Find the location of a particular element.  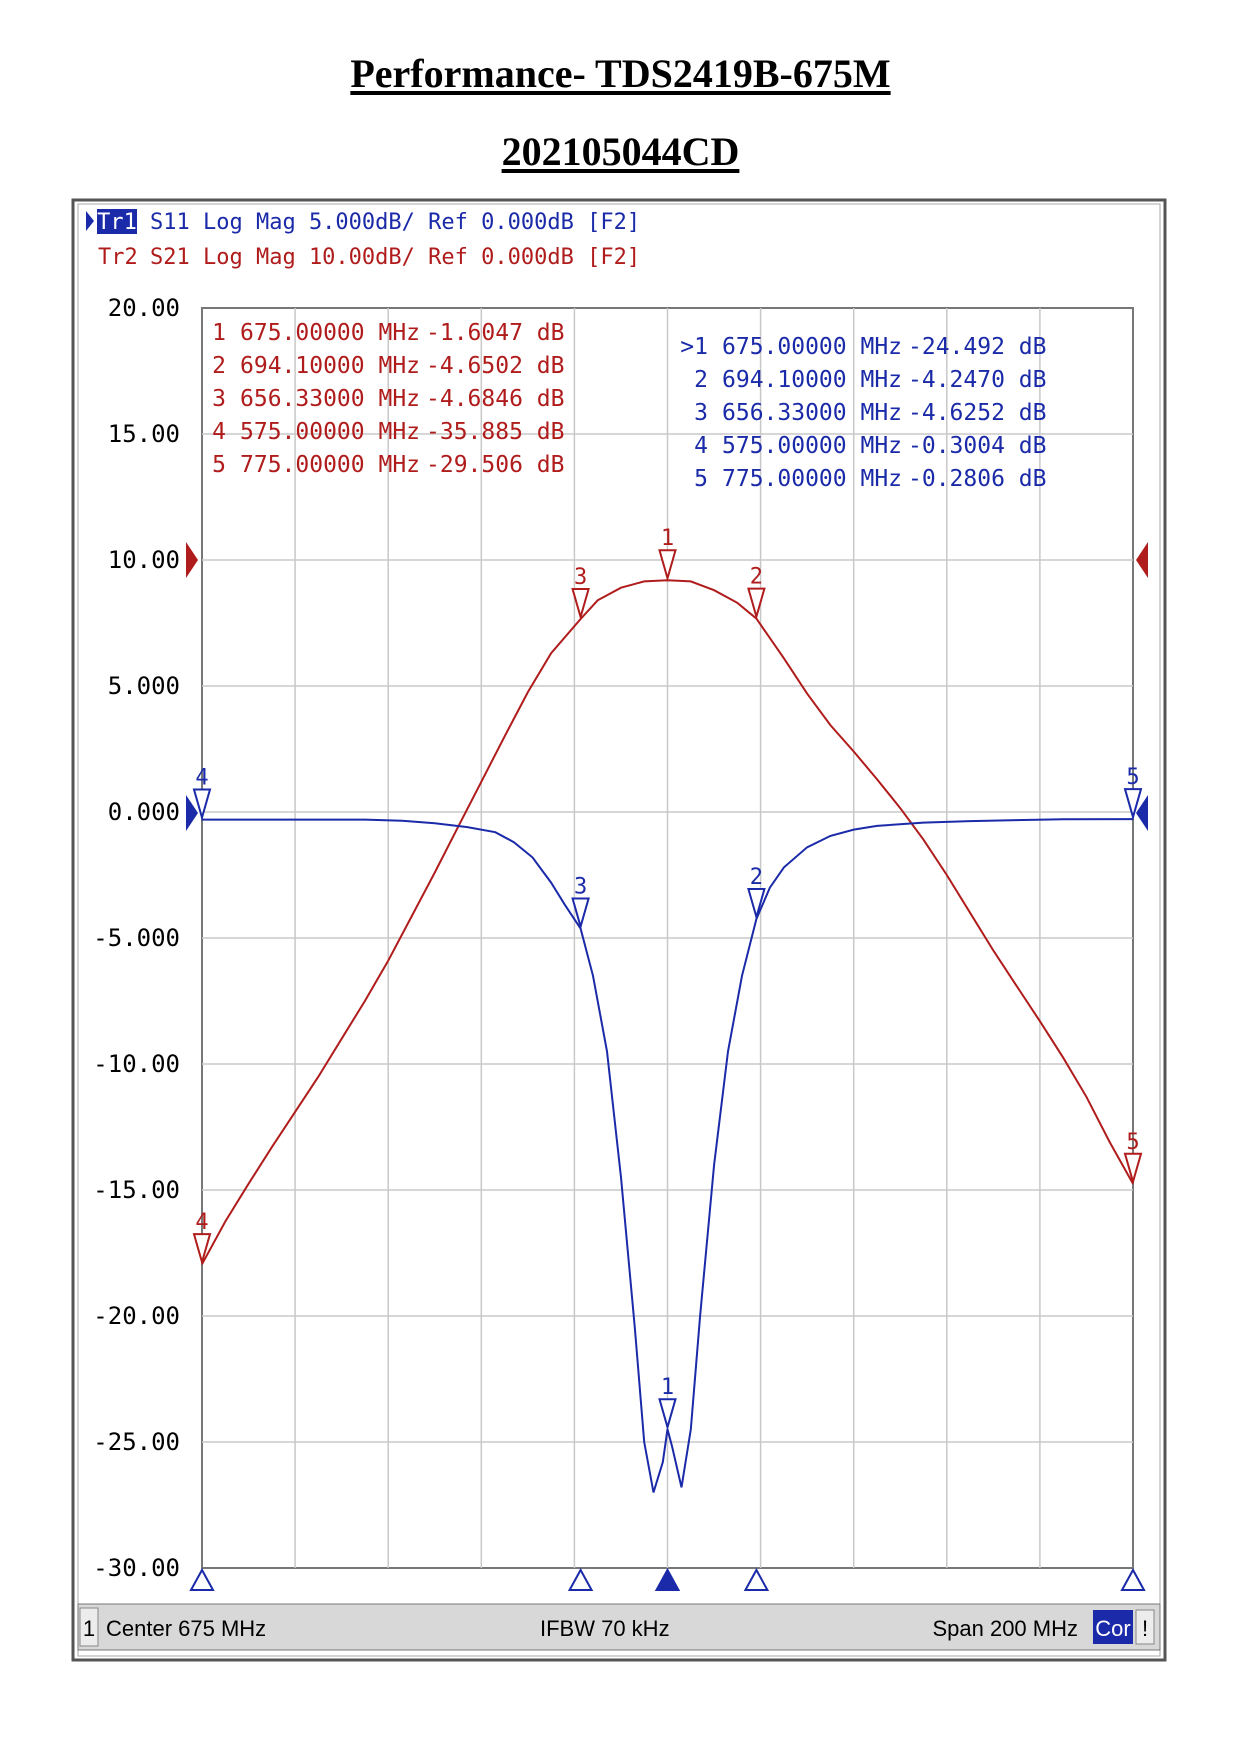

y-tick-label: -10.00 is located at coordinates (136, 1064).